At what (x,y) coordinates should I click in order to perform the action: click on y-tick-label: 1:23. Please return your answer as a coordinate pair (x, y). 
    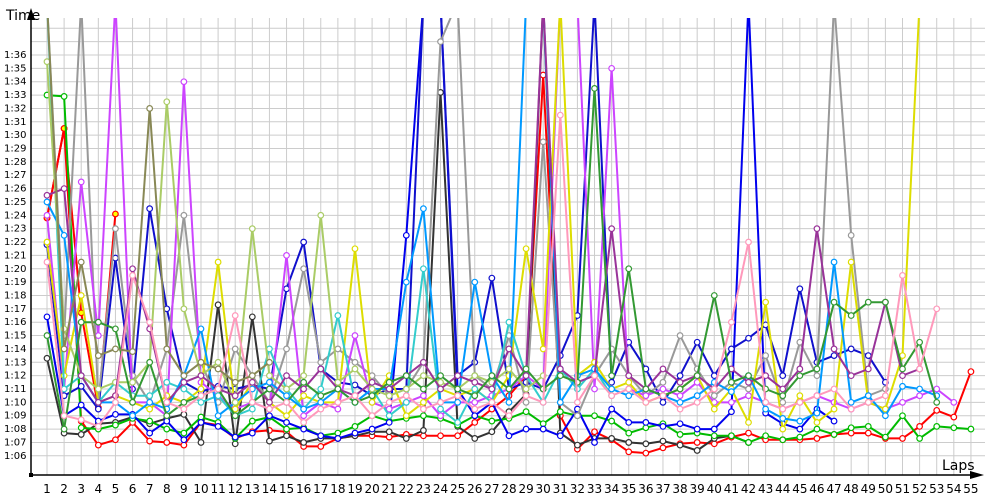
    Looking at the image, I should click on (15, 229).